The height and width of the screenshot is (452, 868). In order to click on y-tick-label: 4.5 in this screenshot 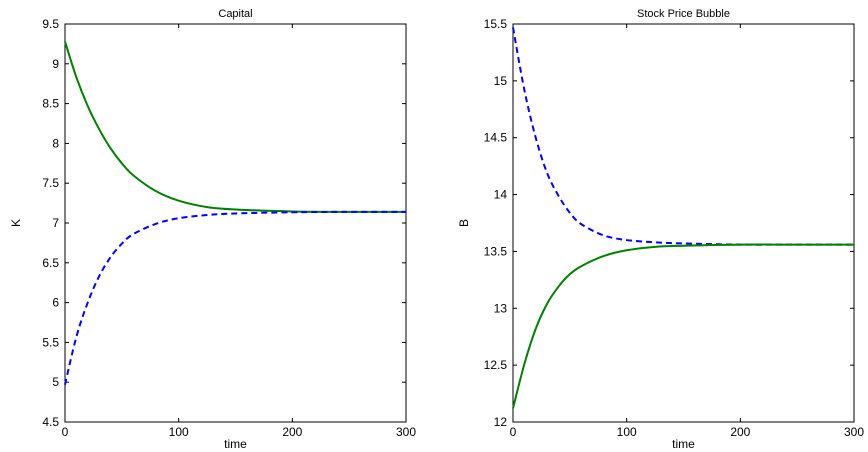, I will do `click(50, 422)`.